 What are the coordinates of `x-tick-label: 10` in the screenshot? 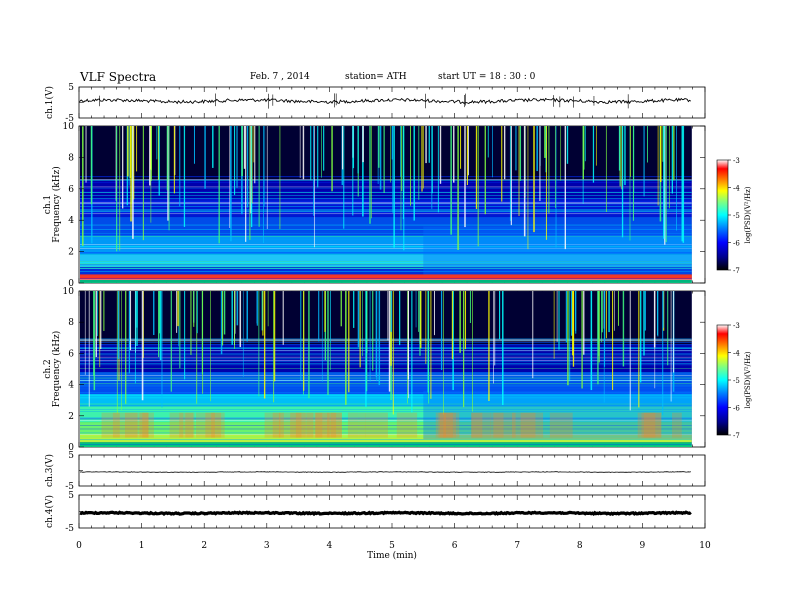 It's located at (705, 546).